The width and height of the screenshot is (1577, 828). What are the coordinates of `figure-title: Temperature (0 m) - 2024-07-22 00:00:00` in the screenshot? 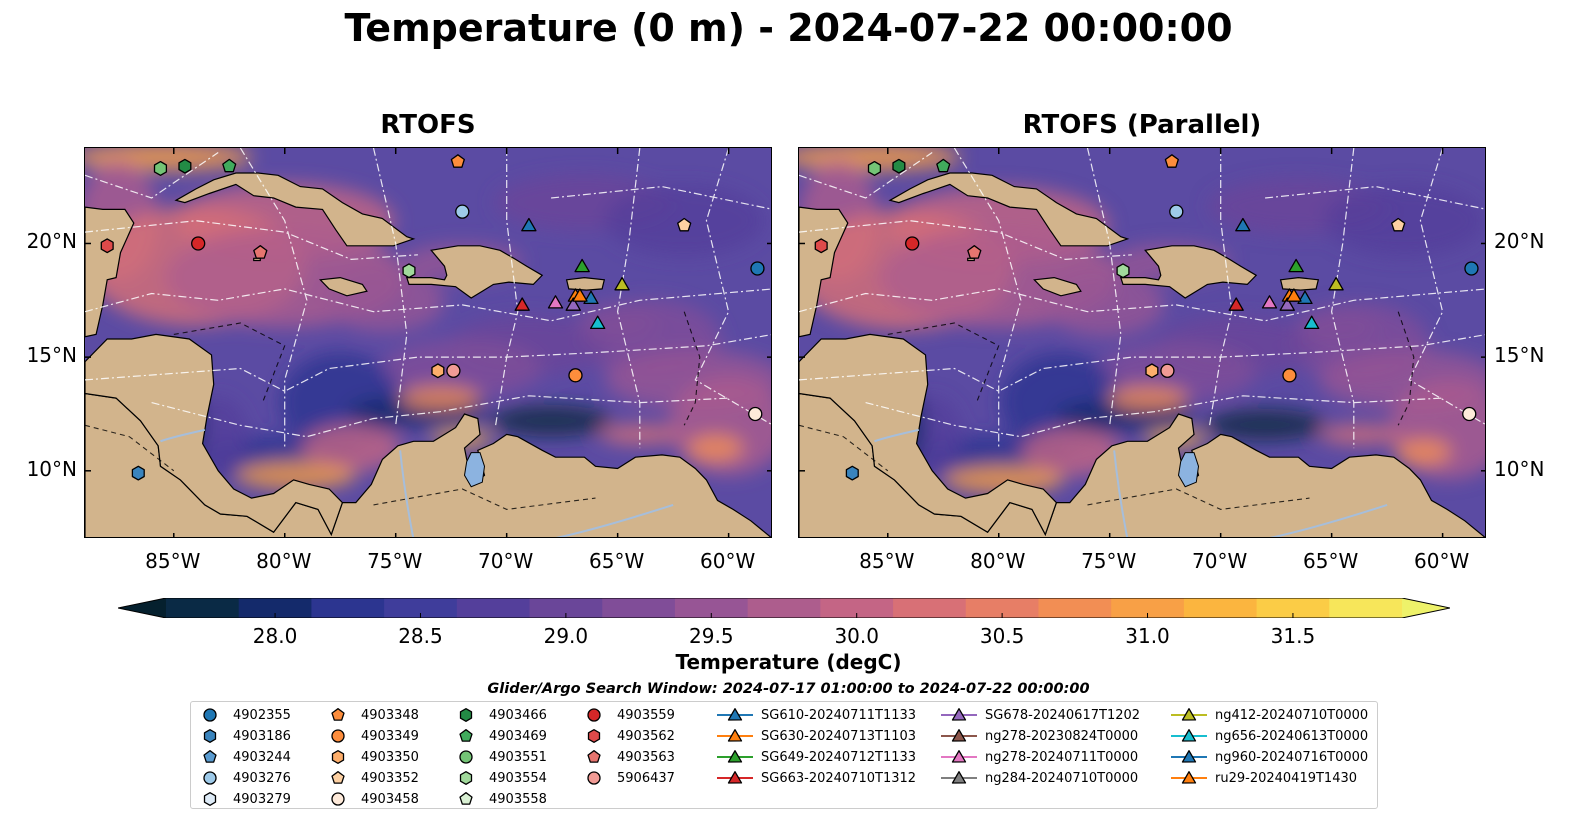 It's located at (788, 28).